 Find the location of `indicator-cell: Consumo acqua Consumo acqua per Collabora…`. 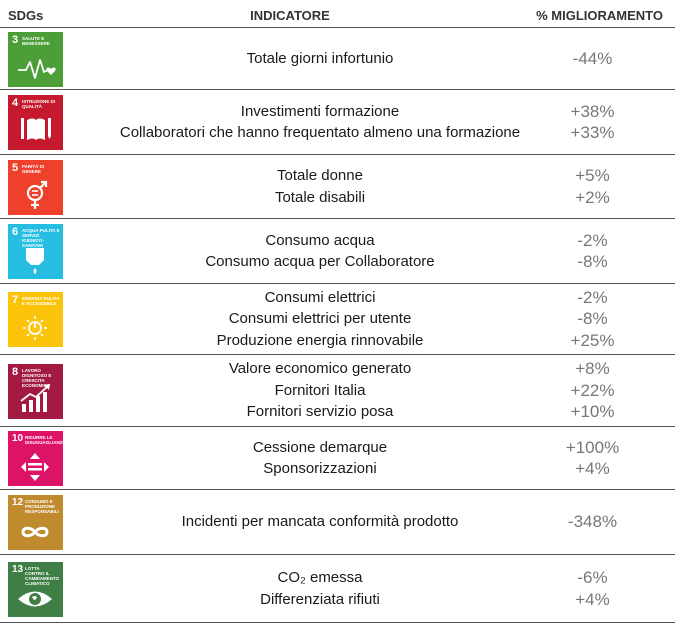

indicator-cell: Consumo acqua Consumo acqua per Collabora… is located at coordinates (320, 251).